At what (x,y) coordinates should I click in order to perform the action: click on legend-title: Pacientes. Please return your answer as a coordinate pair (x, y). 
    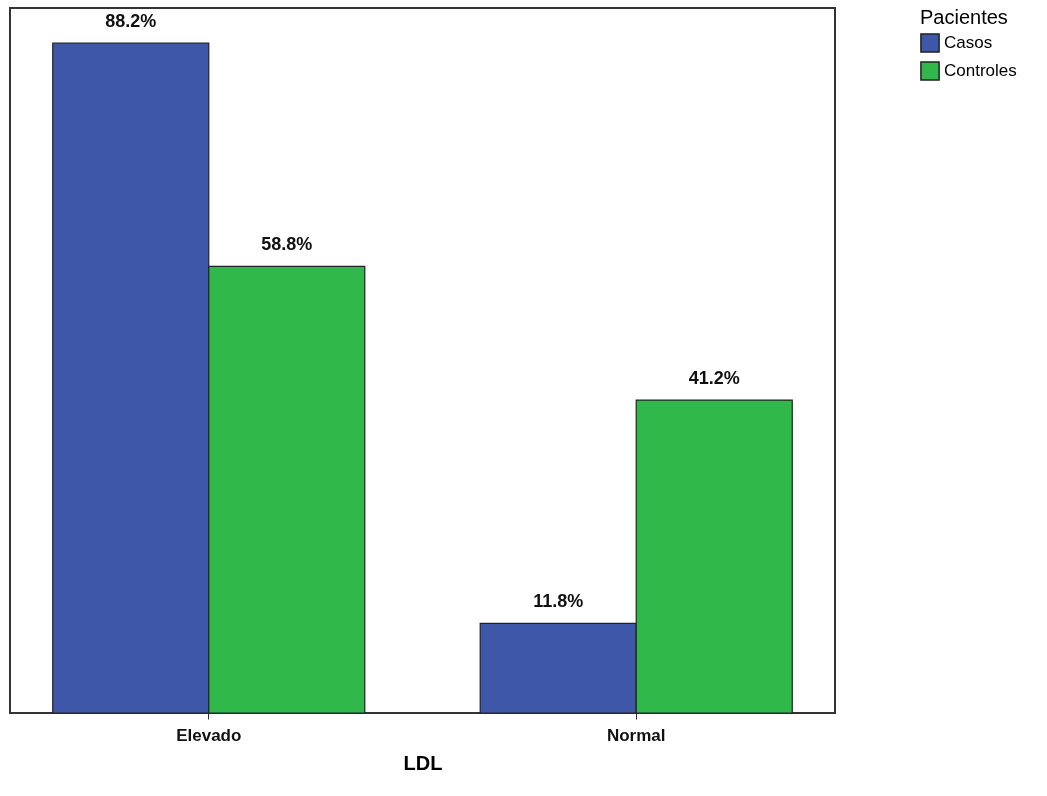
    Looking at the image, I should click on (964, 17).